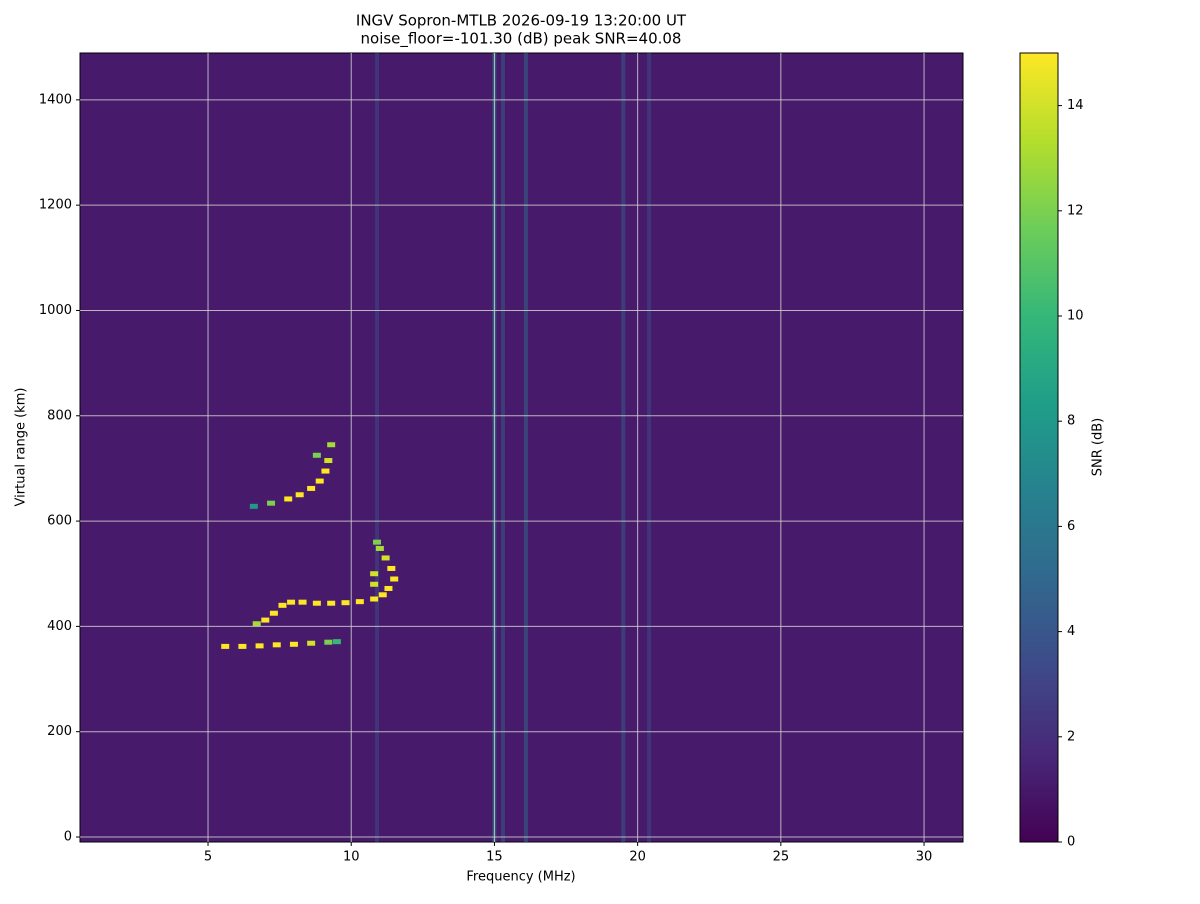 Image resolution: width=1200 pixels, height=904 pixels. What do you see at coordinates (1071, 842) in the screenshot?
I see `colorbar-tick-label: 0` at bounding box center [1071, 842].